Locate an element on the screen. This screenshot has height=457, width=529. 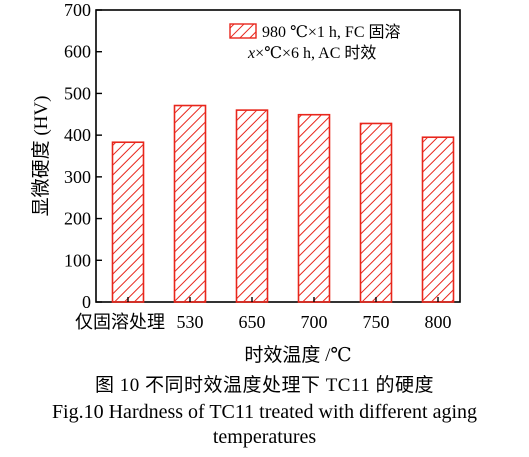
y-tick-label: 700 is located at coordinates (77, 10).